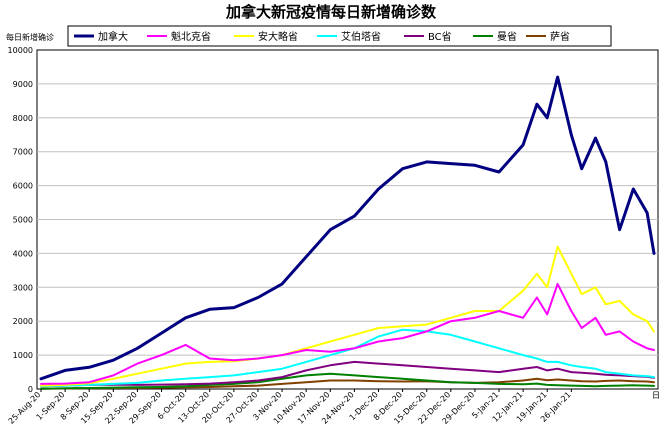 This screenshot has width=663, height=432. I want to click on x-tick-label: 25-Aug-20, so click(25, 408).